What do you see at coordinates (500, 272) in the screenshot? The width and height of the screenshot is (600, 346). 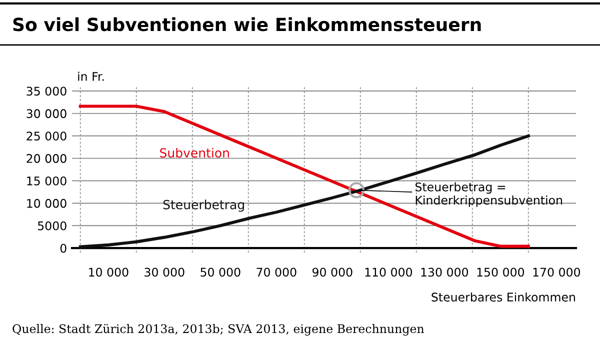 I see `x-tick-label: 150 000` at bounding box center [500, 272].